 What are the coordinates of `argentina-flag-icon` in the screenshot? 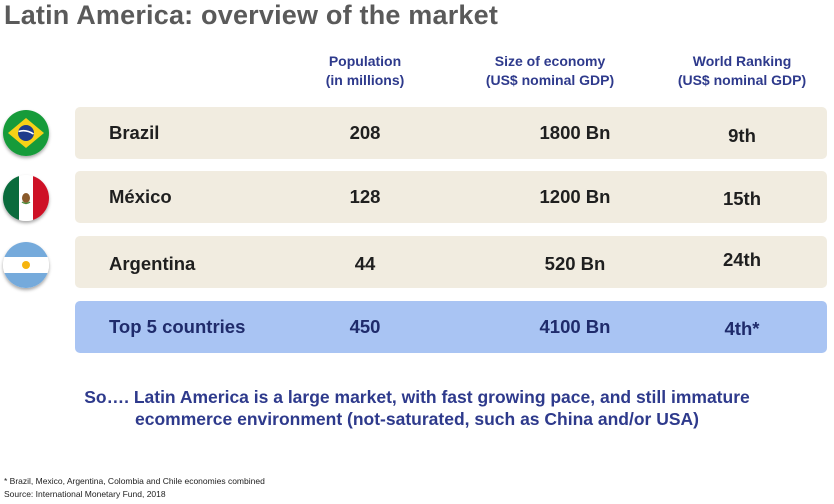 It's located at (26, 265).